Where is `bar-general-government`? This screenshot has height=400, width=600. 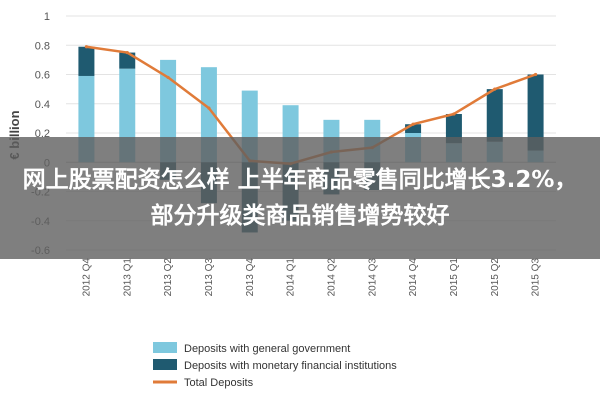
bar-general-government is located at coordinates (168, 111).